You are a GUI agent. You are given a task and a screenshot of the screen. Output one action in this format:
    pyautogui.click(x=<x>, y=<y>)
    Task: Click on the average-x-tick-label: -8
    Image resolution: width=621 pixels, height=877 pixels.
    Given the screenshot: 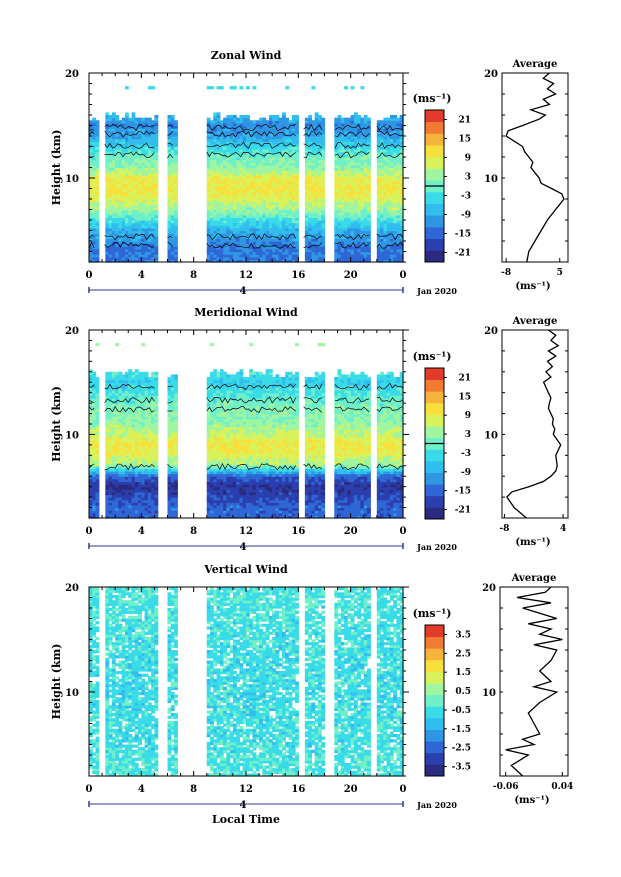 What is the action you would take?
    pyautogui.click(x=506, y=273)
    